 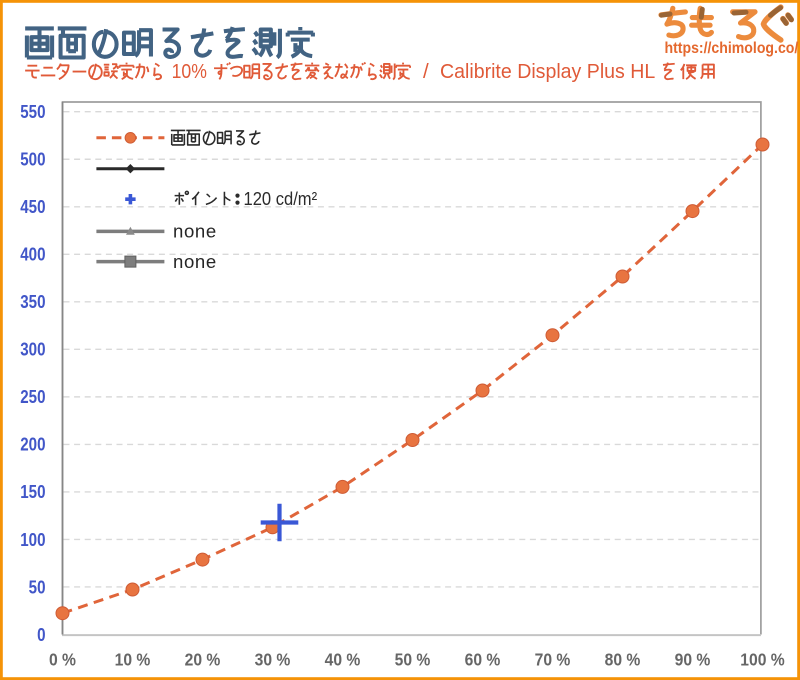 What do you see at coordinates (762, 660) in the screenshot?
I see `svg-text: 100 %` at bounding box center [762, 660].